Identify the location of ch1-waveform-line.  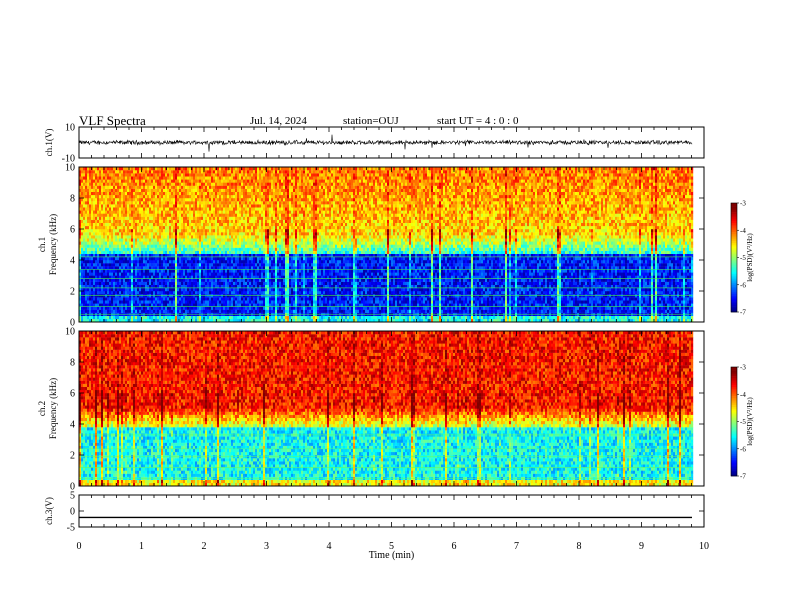
(385, 143).